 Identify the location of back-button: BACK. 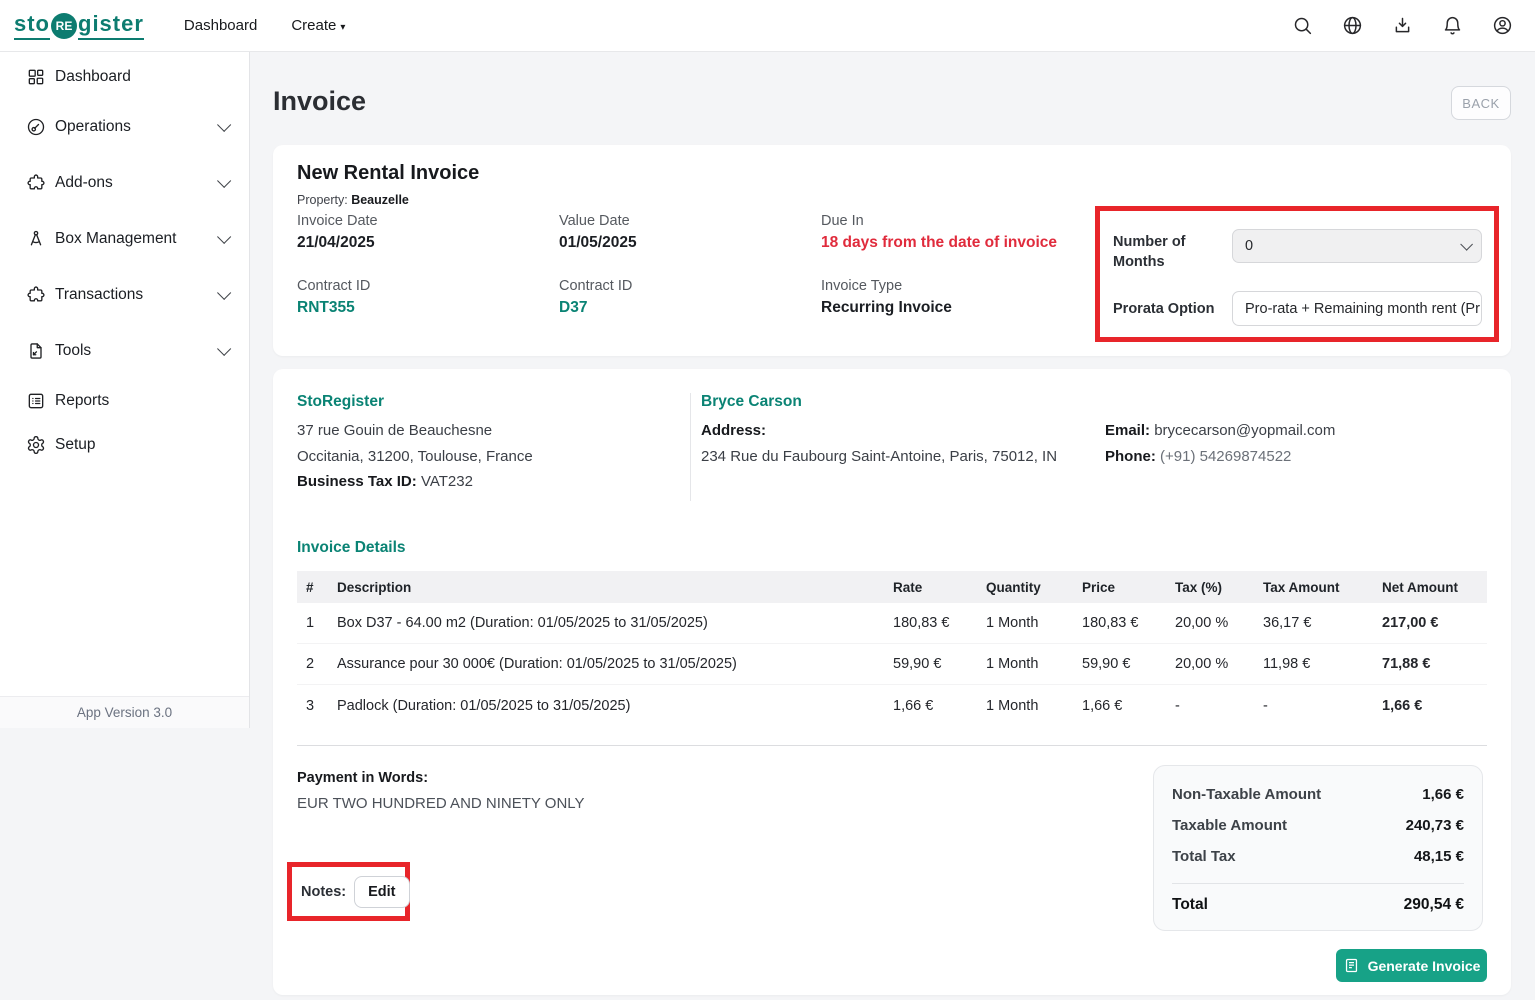
(1481, 103).